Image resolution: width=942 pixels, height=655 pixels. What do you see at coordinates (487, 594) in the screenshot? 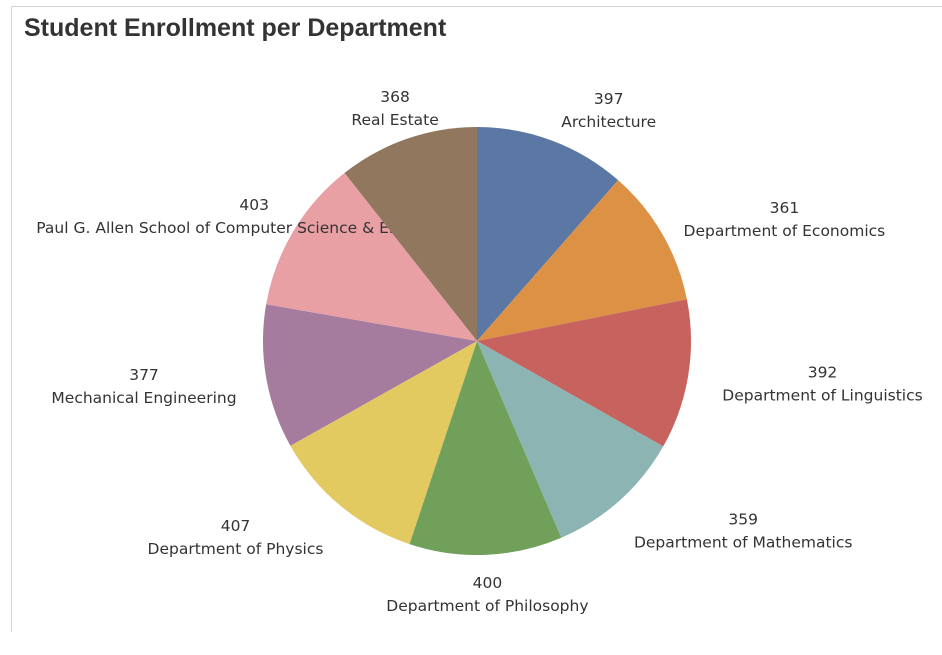
I see `pie-label-department-of-philosophy: 400 Department of Philosophy` at bounding box center [487, 594].